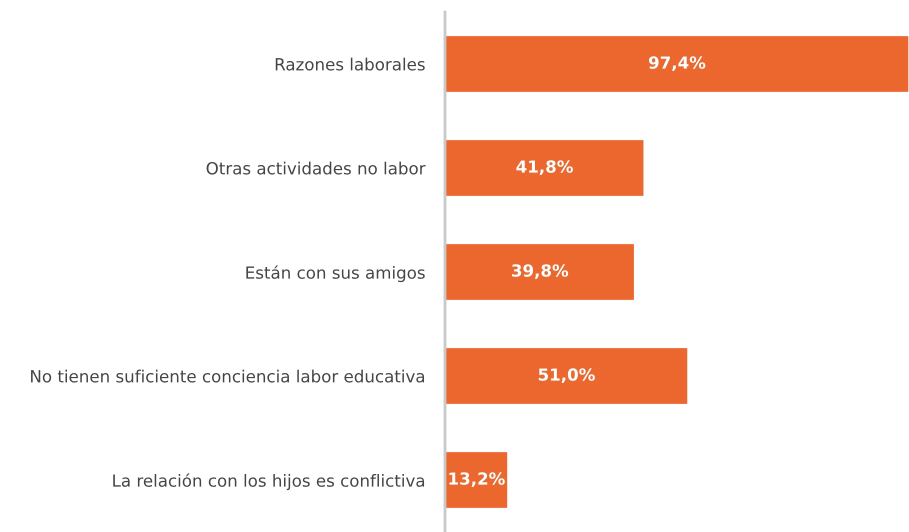 This screenshot has width=909, height=532. I want to click on data-label: 39,8%, so click(540, 271).